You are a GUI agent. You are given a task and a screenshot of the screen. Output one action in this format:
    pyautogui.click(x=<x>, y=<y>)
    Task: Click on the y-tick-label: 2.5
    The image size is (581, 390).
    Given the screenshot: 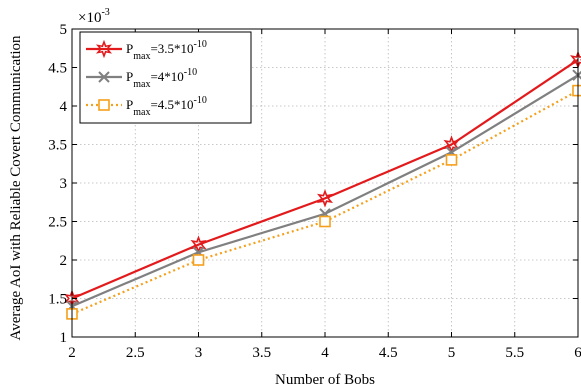 What is the action you would take?
    pyautogui.click(x=57, y=223)
    